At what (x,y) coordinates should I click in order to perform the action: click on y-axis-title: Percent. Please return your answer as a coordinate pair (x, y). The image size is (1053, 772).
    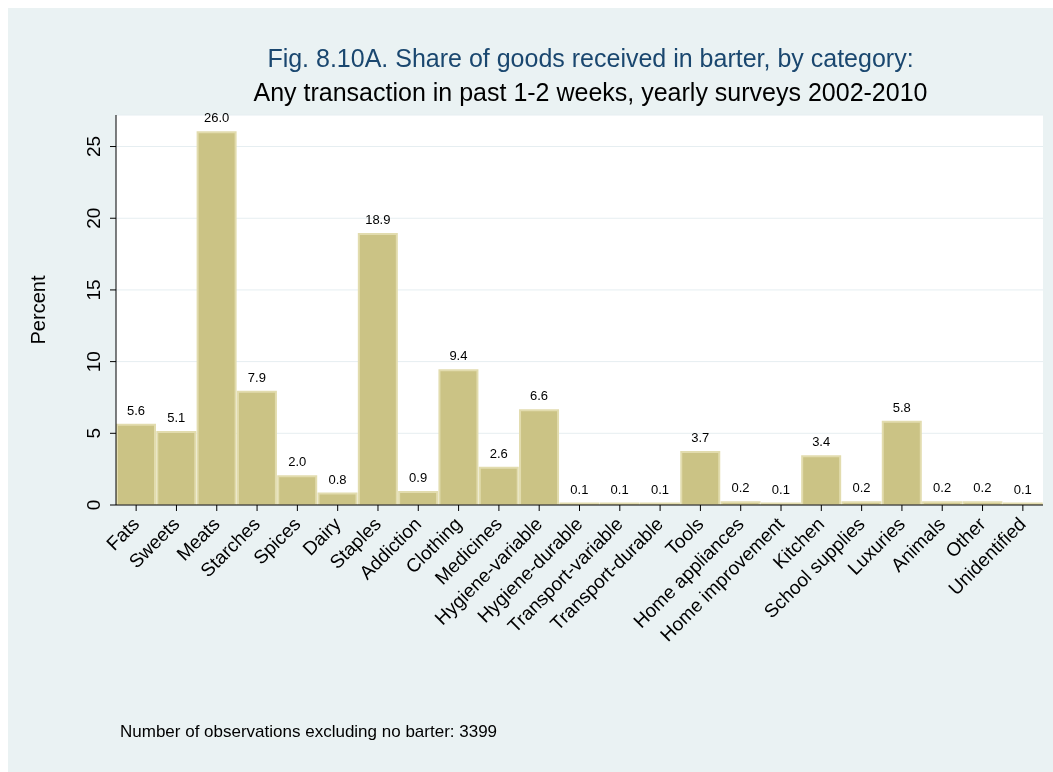
    Looking at the image, I should click on (38, 310).